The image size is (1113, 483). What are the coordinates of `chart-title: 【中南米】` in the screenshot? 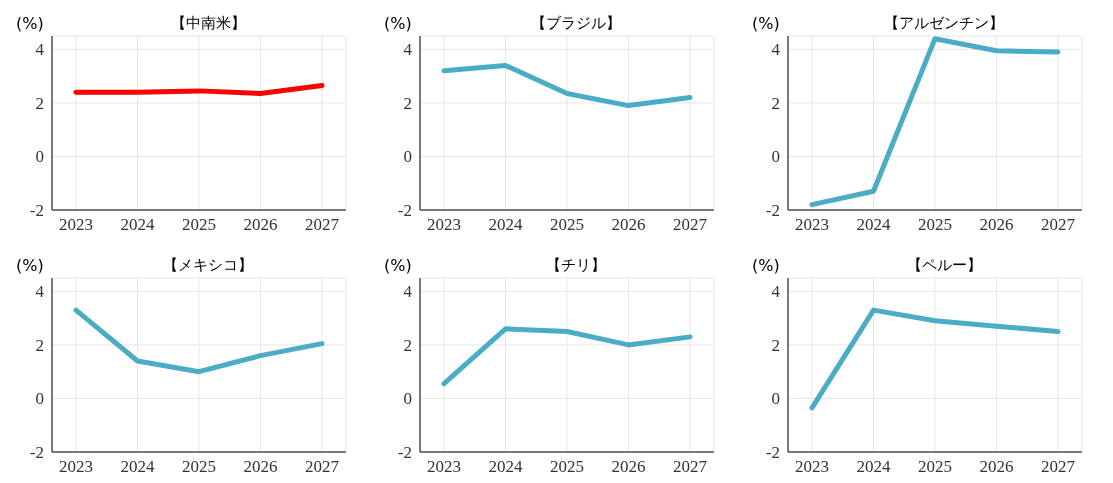 It's located at (208, 23).